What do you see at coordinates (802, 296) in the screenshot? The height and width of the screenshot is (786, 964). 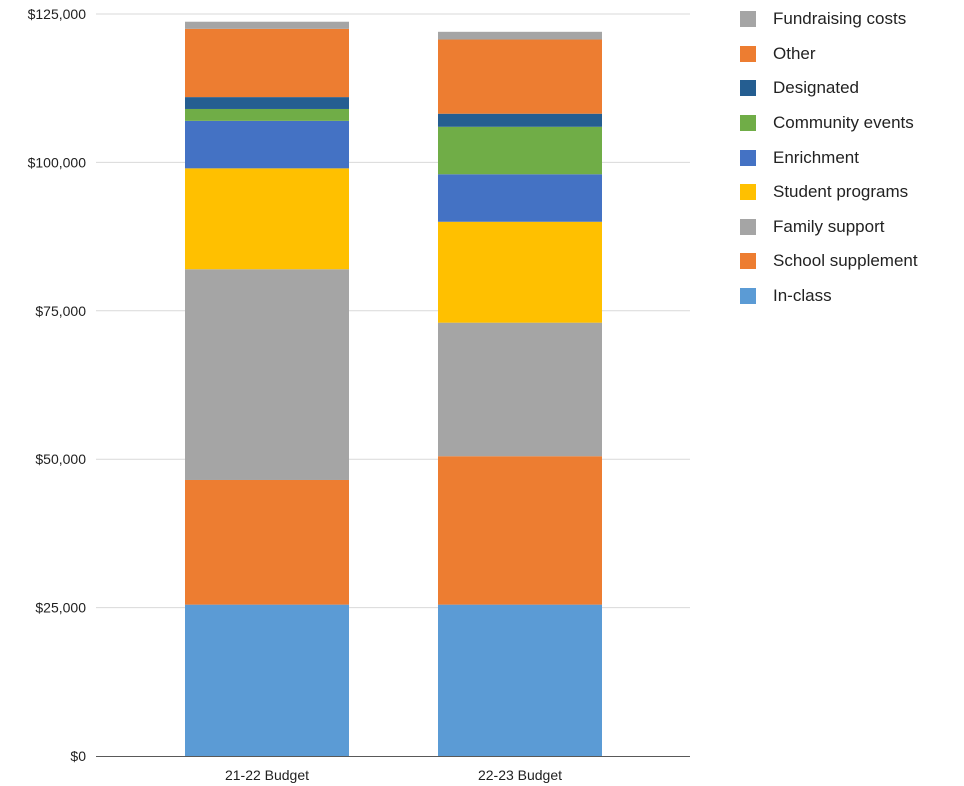 I see `legend-label: In-class` at bounding box center [802, 296].